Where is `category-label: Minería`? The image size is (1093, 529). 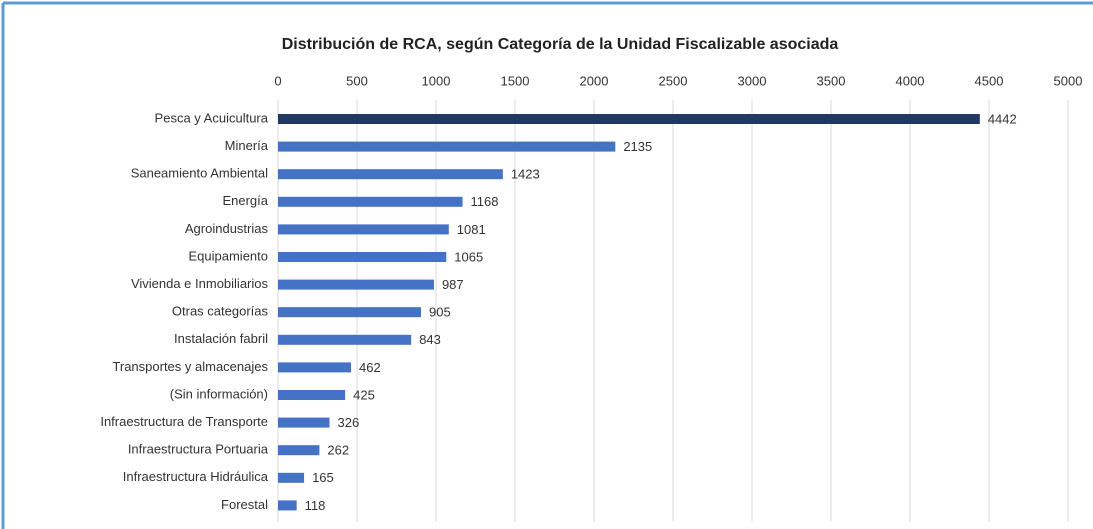 category-label: Minería is located at coordinates (247, 145).